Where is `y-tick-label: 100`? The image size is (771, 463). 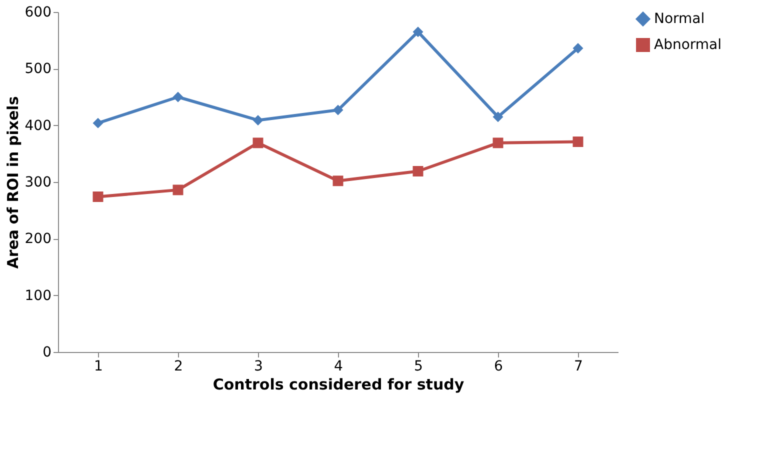 y-tick-label: 100 is located at coordinates (38, 296).